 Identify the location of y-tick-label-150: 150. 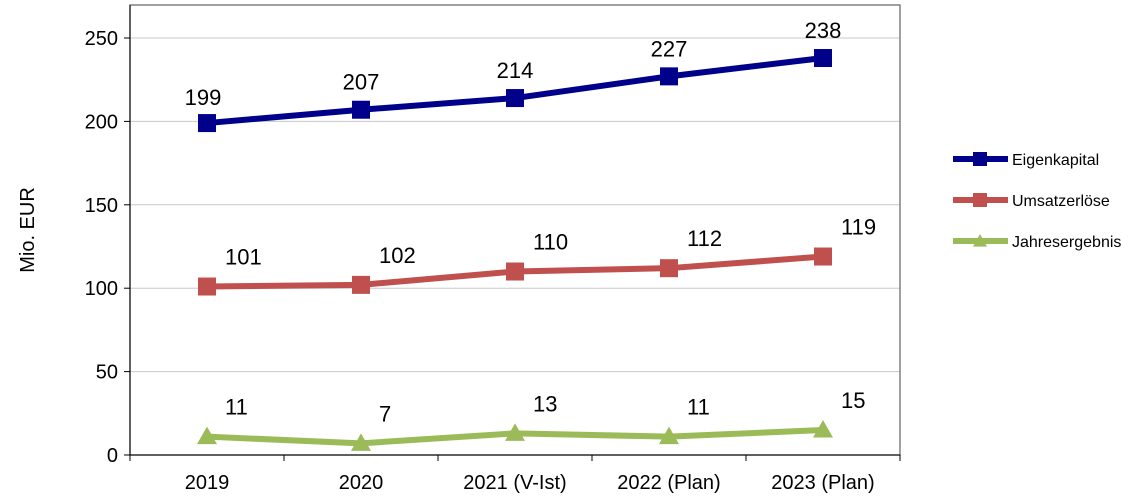
(101, 206).